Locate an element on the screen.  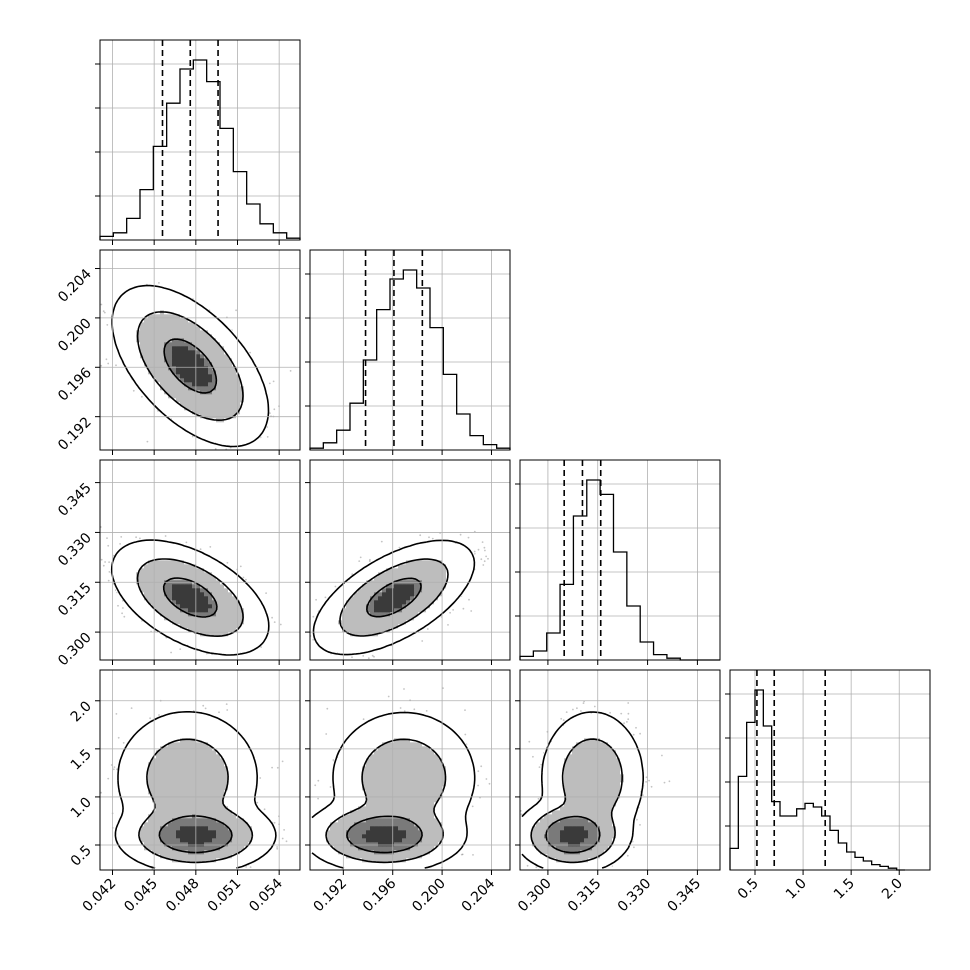
histogram-step-line is located at coordinates (619, 570).